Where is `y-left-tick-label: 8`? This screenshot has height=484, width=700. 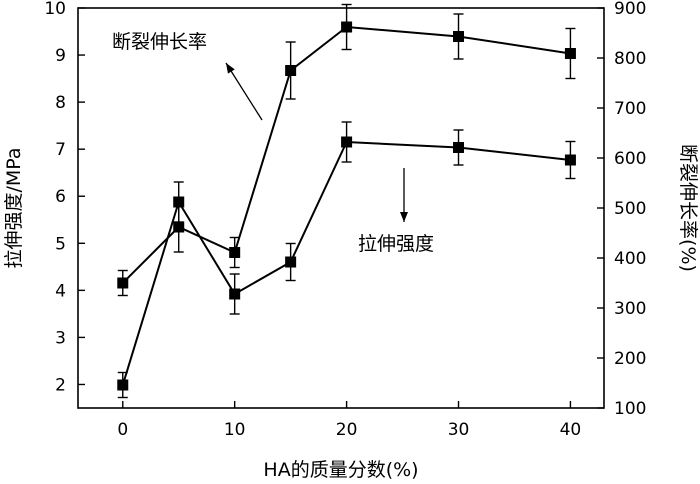 y-left-tick-label: 8 is located at coordinates (60, 103).